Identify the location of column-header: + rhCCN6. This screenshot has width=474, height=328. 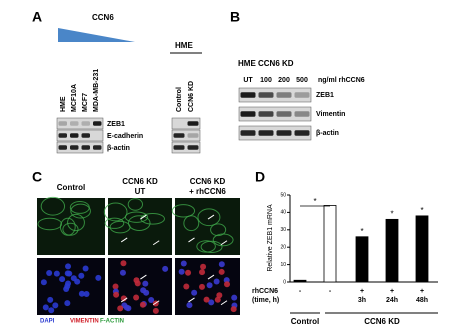
(207, 191).